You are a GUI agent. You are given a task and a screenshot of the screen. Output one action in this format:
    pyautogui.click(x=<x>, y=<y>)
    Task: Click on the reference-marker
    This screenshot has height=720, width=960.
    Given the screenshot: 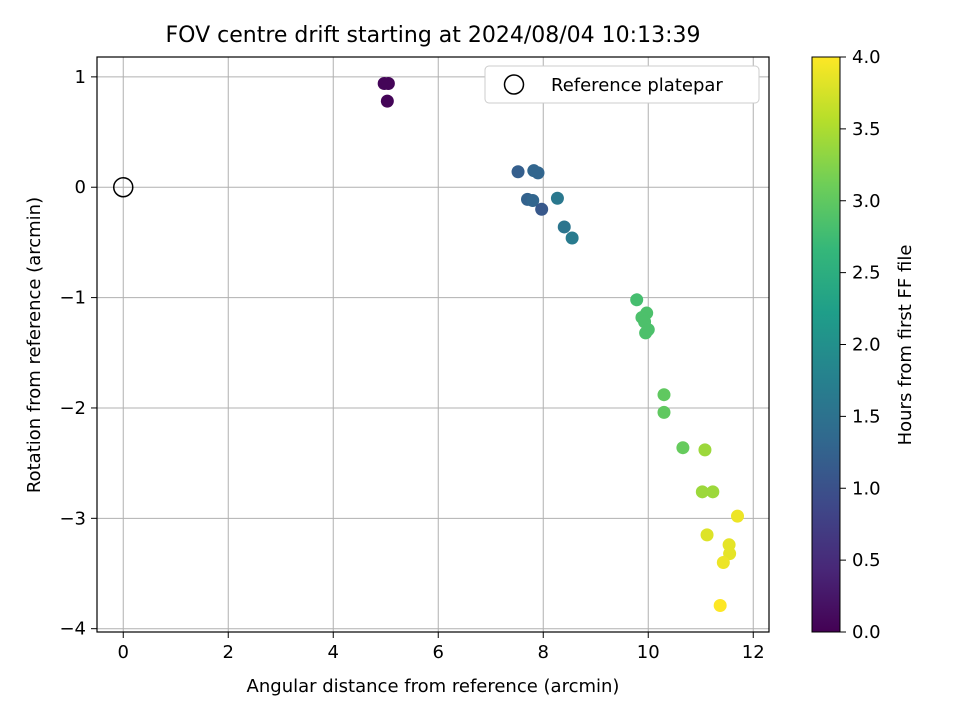 What is the action you would take?
    pyautogui.click(x=123, y=187)
    